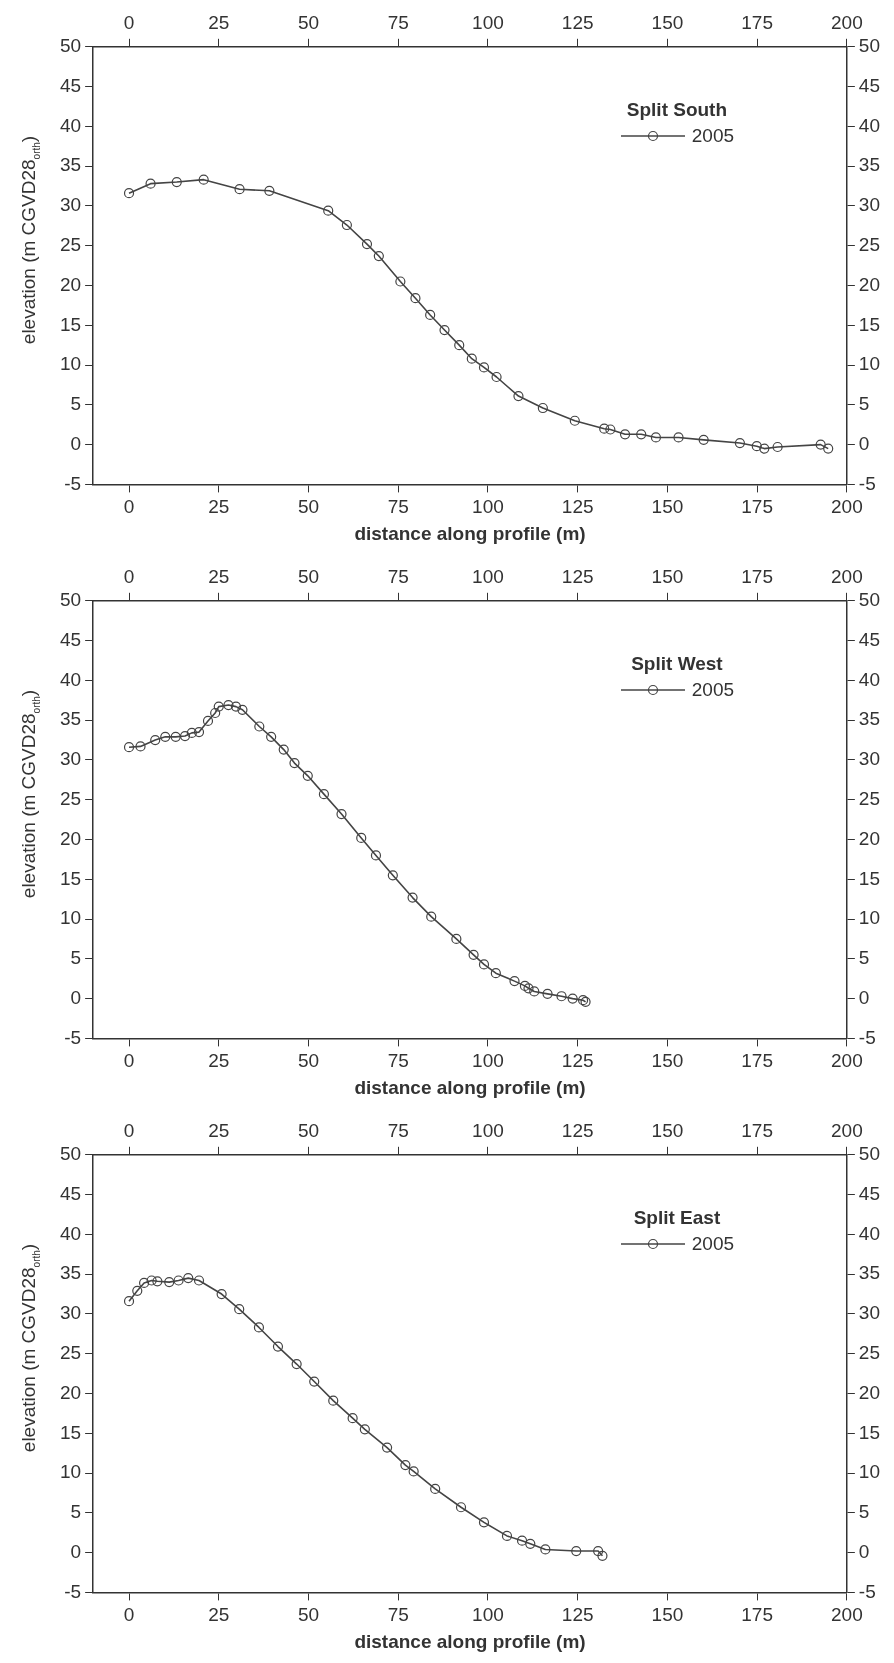  Describe the element at coordinates (76, 443) in the screenshot. I see `y-tick-label: 0` at that location.